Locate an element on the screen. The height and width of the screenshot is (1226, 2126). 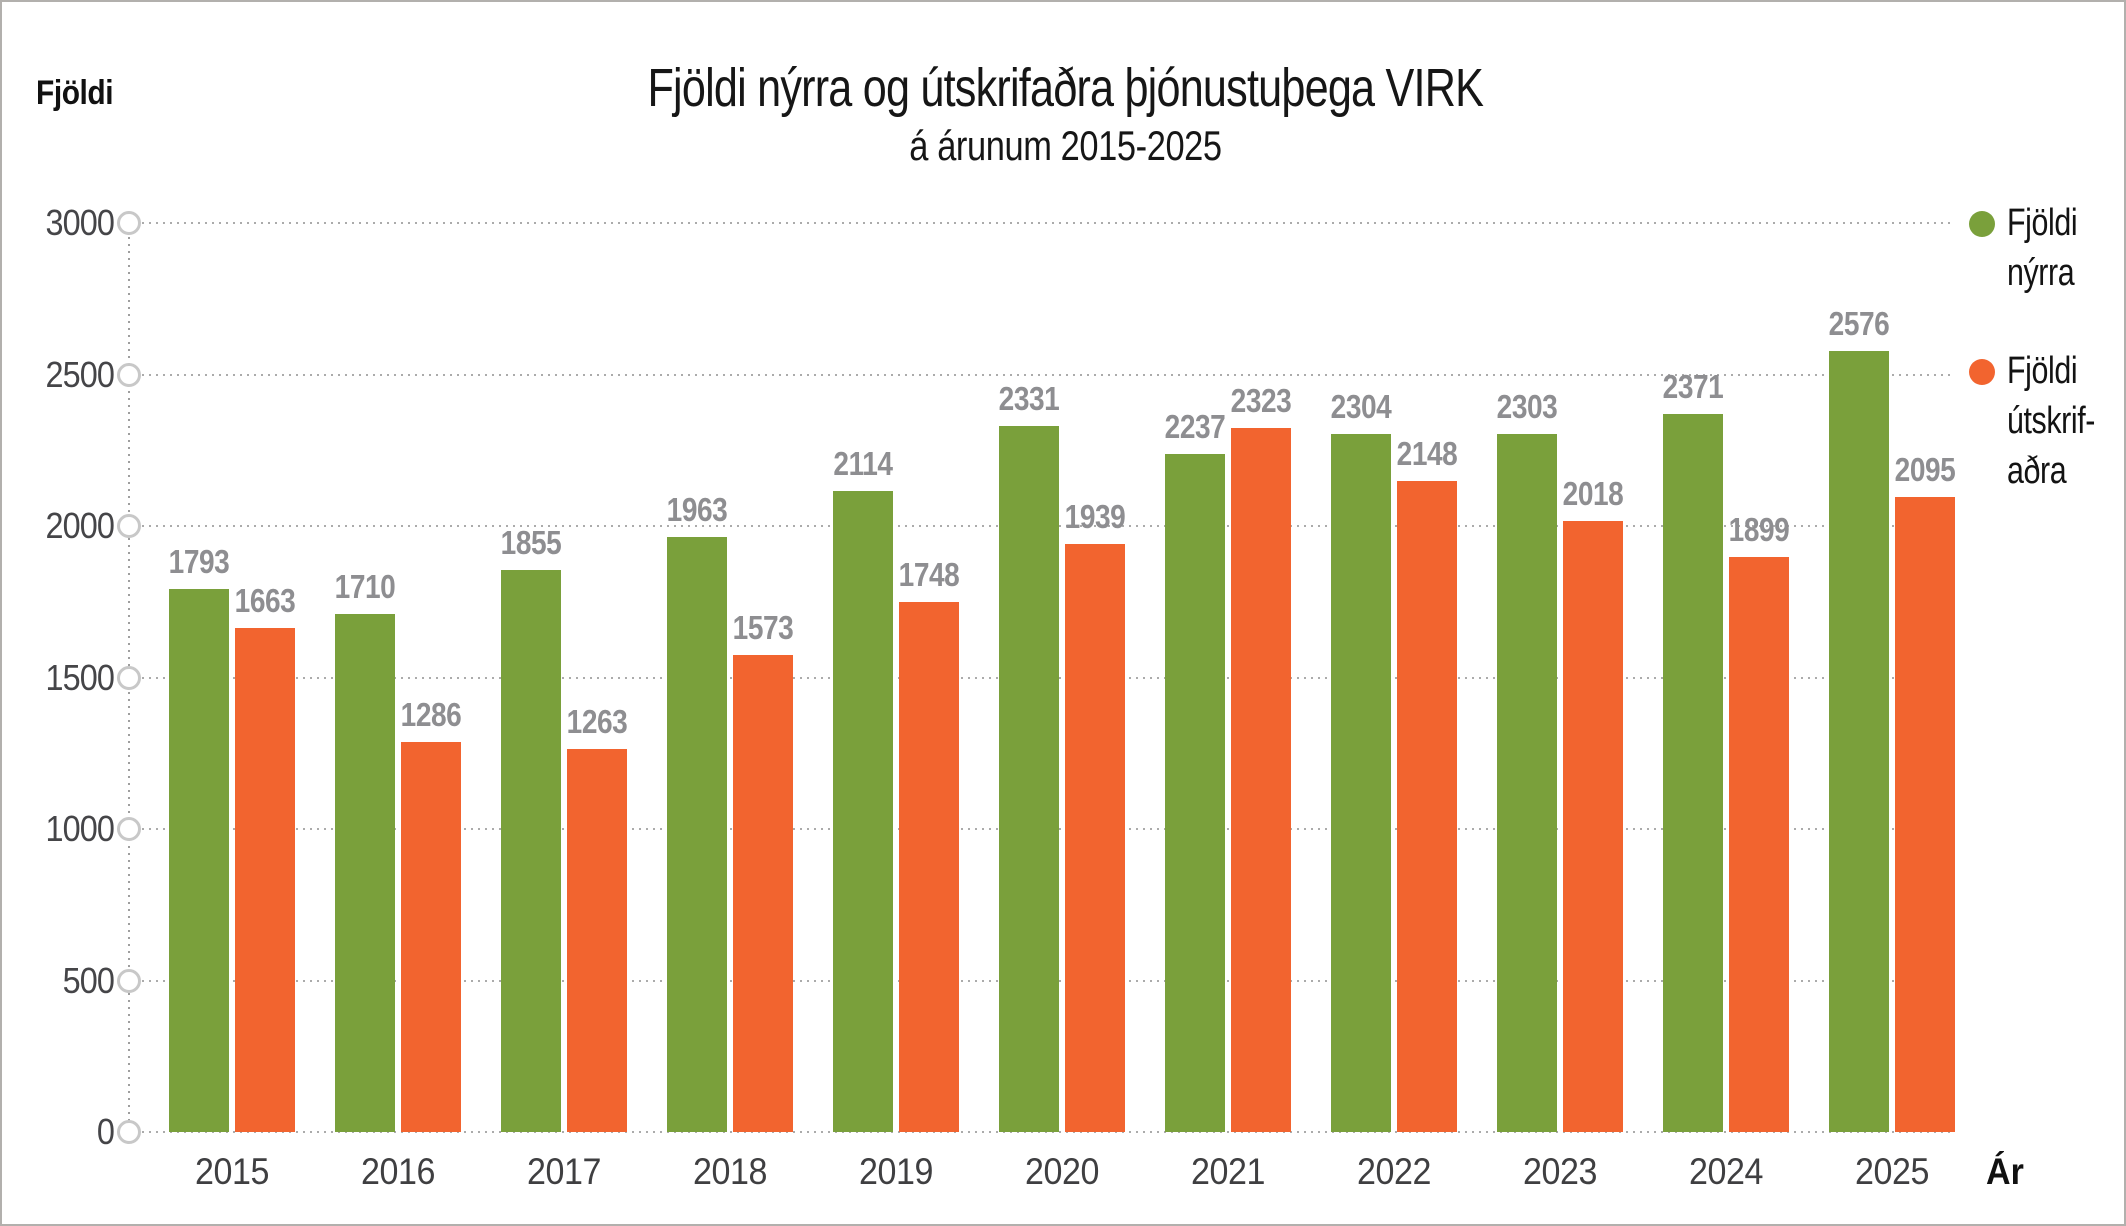
bar-value-label-fjoldi-nyrra-2016: 1710 is located at coordinates (365, 586).